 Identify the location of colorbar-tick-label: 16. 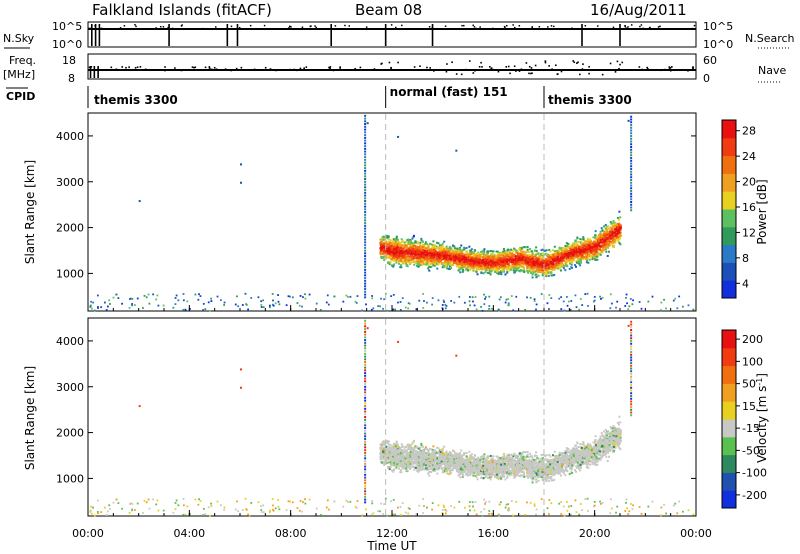
(749, 207).